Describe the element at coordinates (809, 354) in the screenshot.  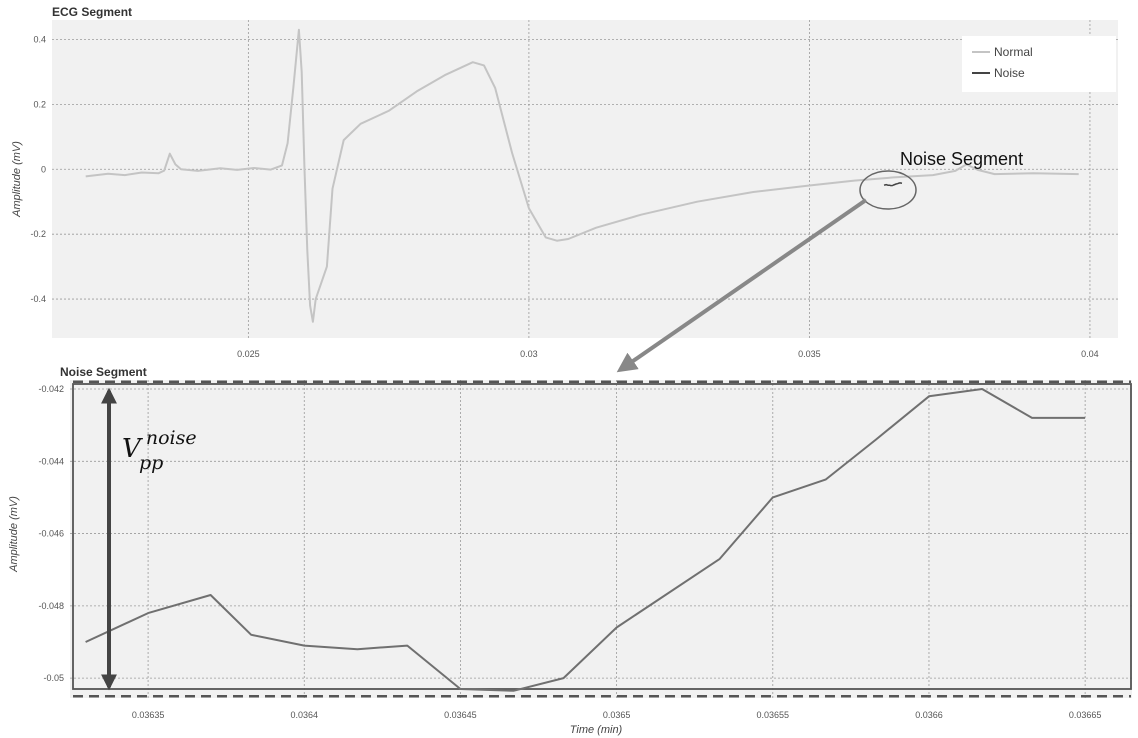
I see `ecg-x-tick-label: 0.035` at that location.